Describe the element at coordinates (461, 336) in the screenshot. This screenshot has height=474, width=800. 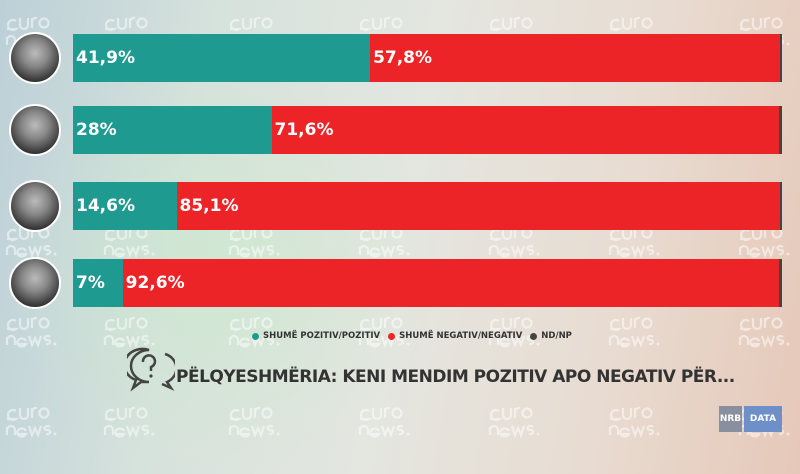
I see `legend-negative: SHUMË NEGATIV/NEGATIV` at that location.